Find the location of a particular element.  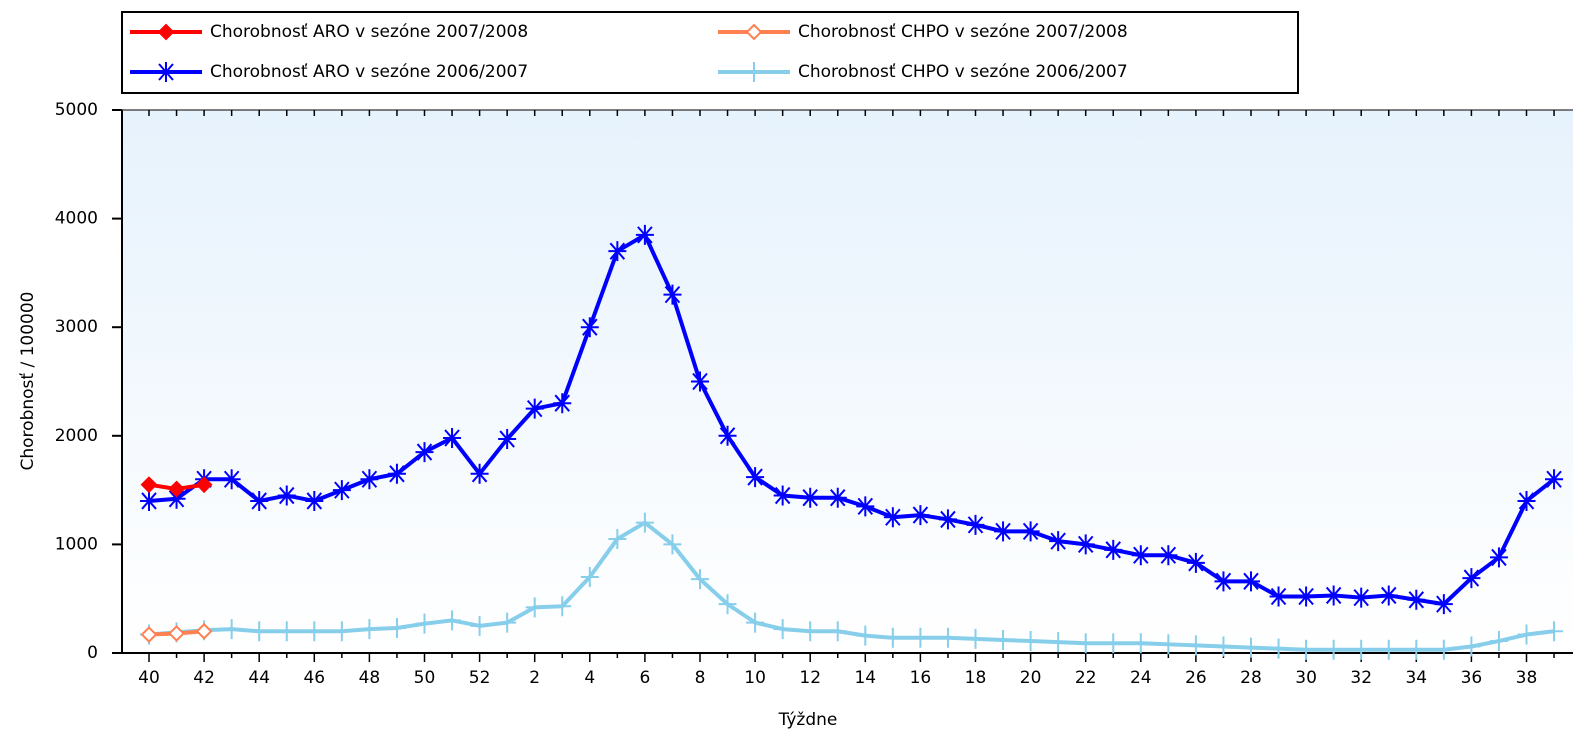

y-tick-label: 4000 is located at coordinates (76, 219).